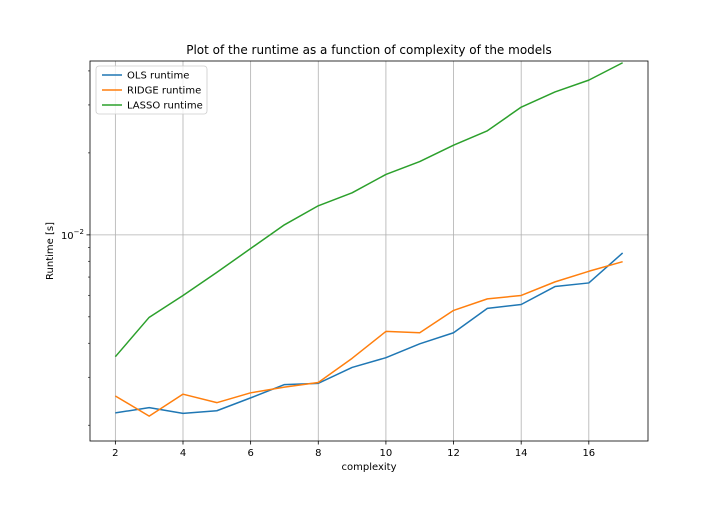  I want to click on legend-box, so click(151, 90).